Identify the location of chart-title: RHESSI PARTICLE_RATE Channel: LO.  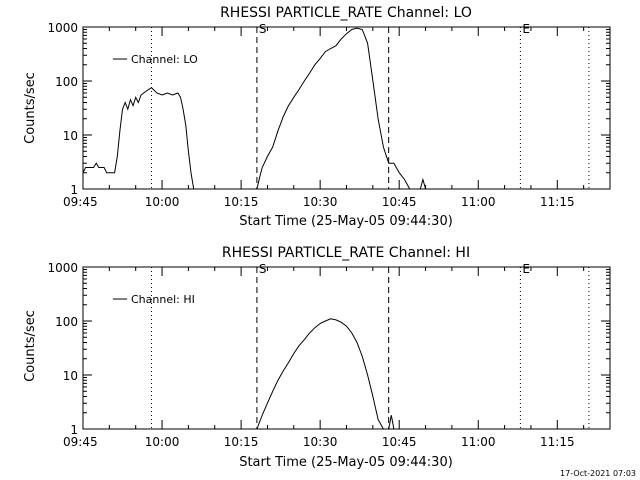
(346, 13).